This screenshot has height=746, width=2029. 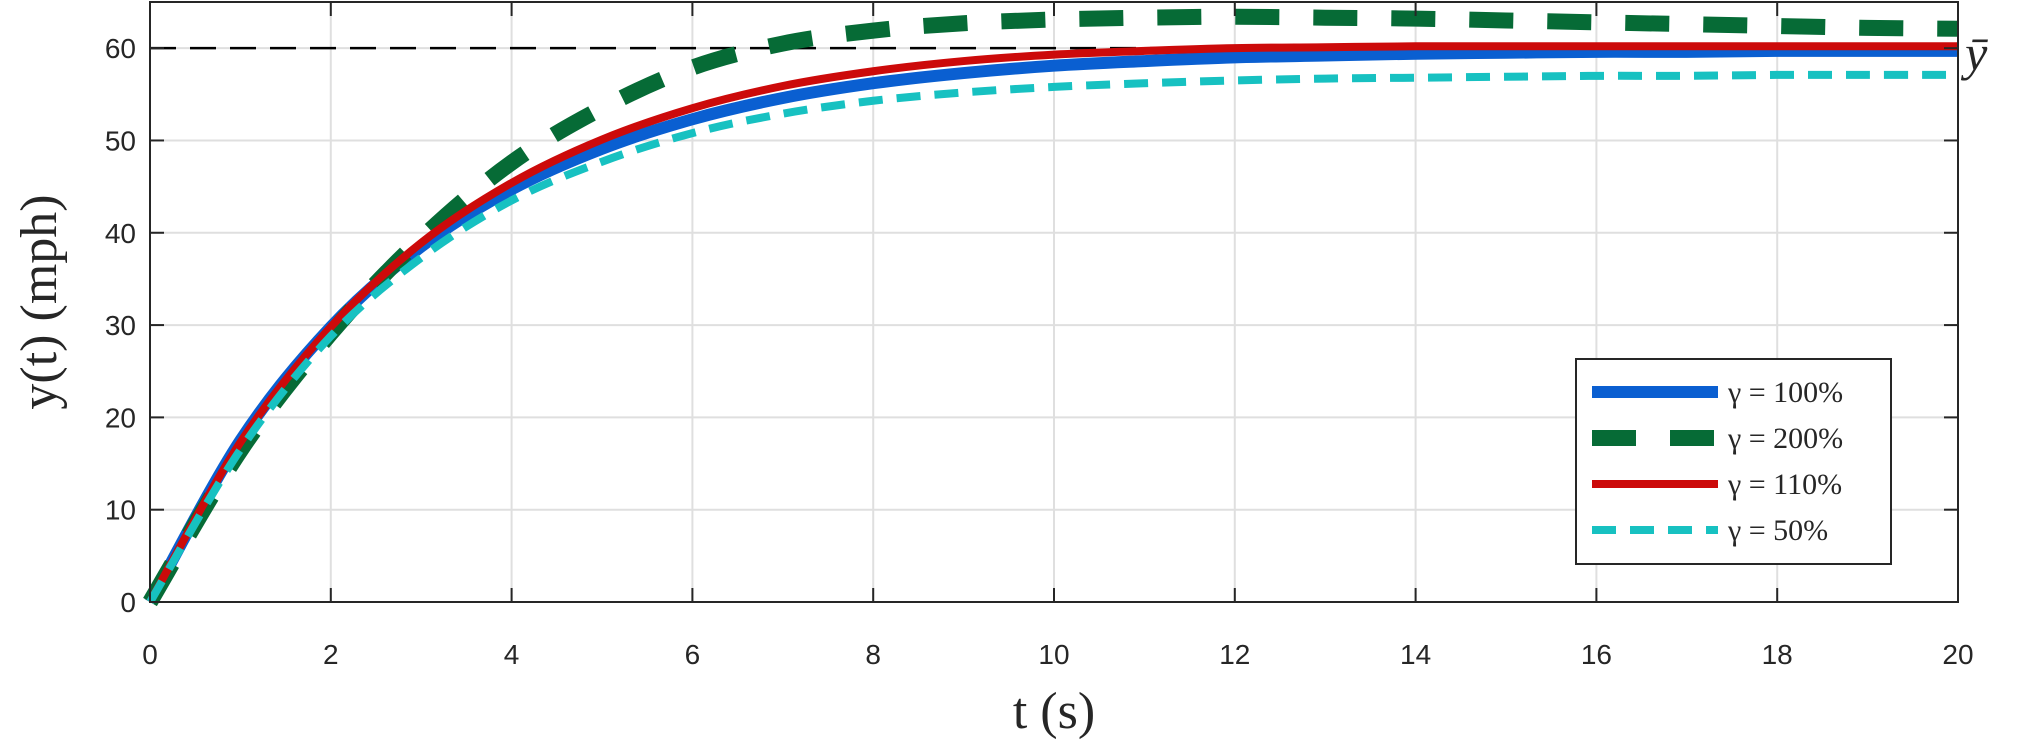 What do you see at coordinates (1054, 711) in the screenshot?
I see `x-axis-label: t (s)` at bounding box center [1054, 711].